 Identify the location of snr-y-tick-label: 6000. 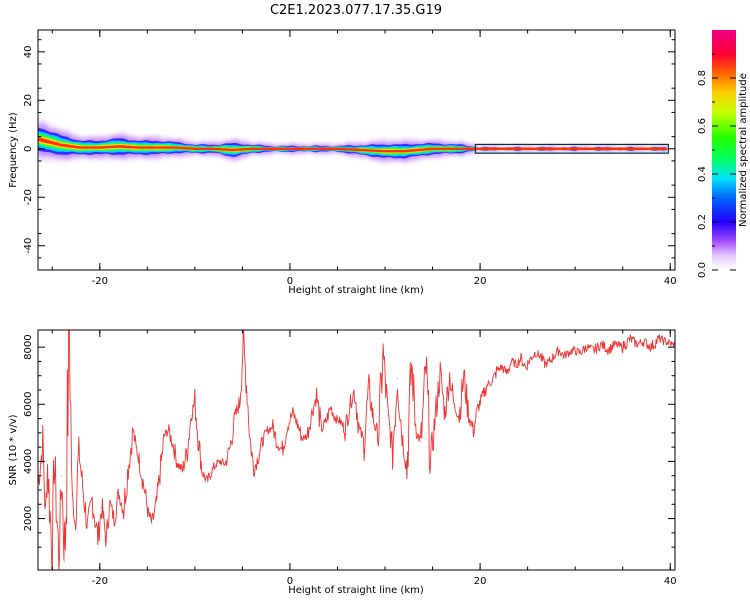
(28, 404).